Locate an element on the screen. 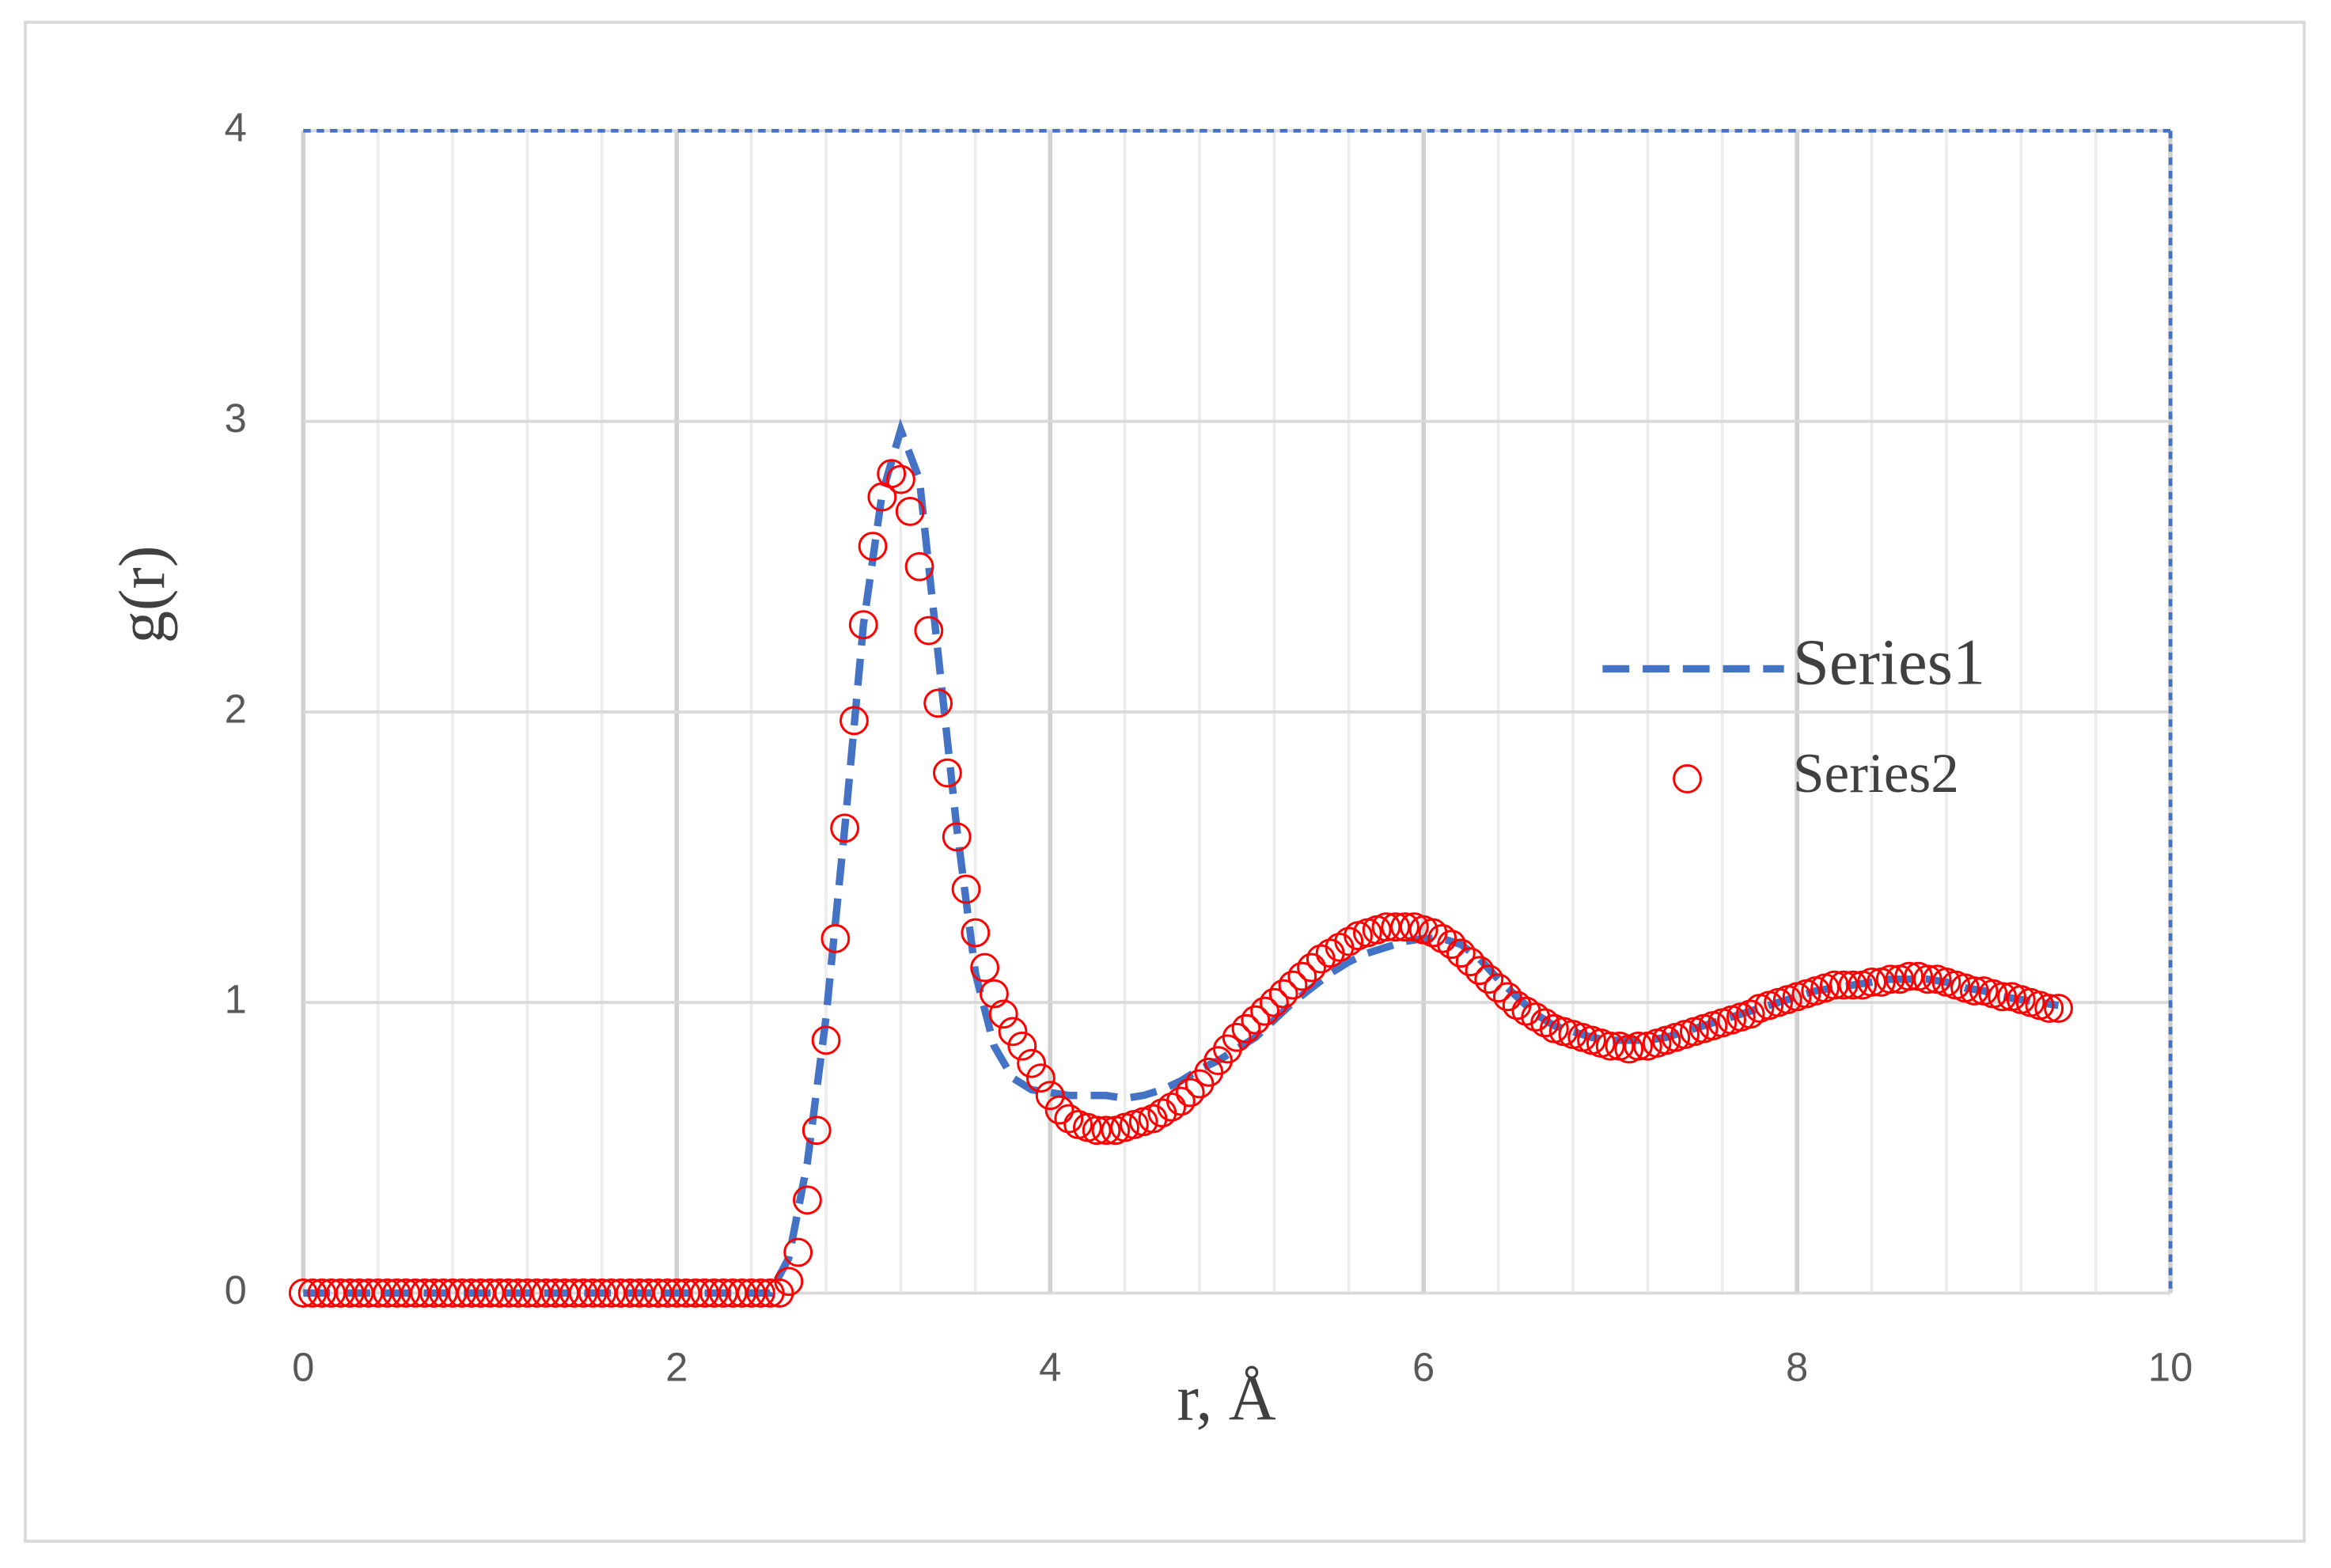  y-tick-label: 1 is located at coordinates (236, 999).